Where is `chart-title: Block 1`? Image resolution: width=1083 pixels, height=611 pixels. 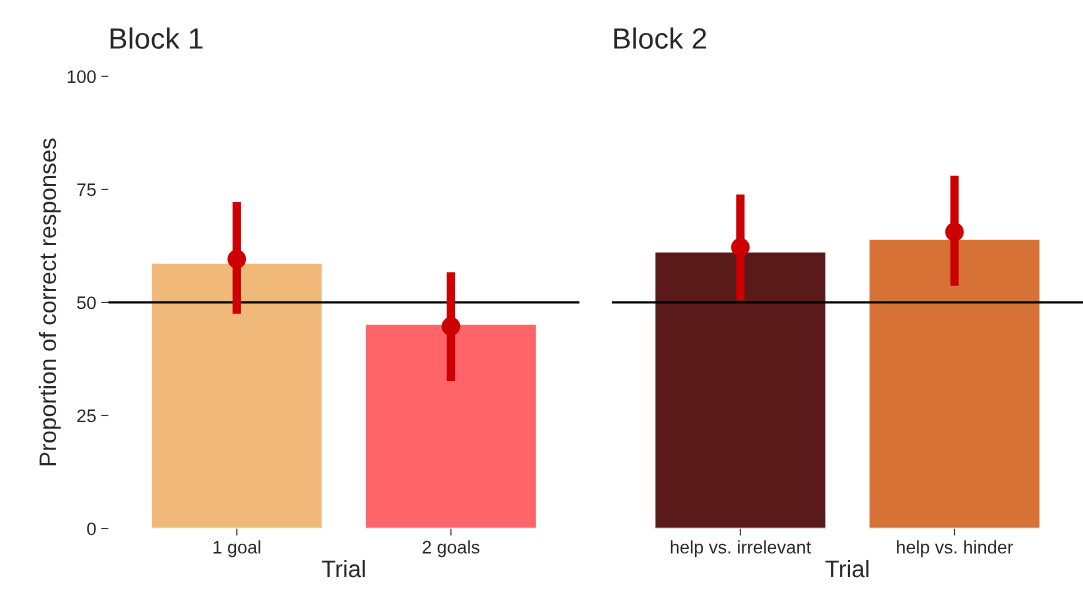 chart-title: Block 1 is located at coordinates (156, 38).